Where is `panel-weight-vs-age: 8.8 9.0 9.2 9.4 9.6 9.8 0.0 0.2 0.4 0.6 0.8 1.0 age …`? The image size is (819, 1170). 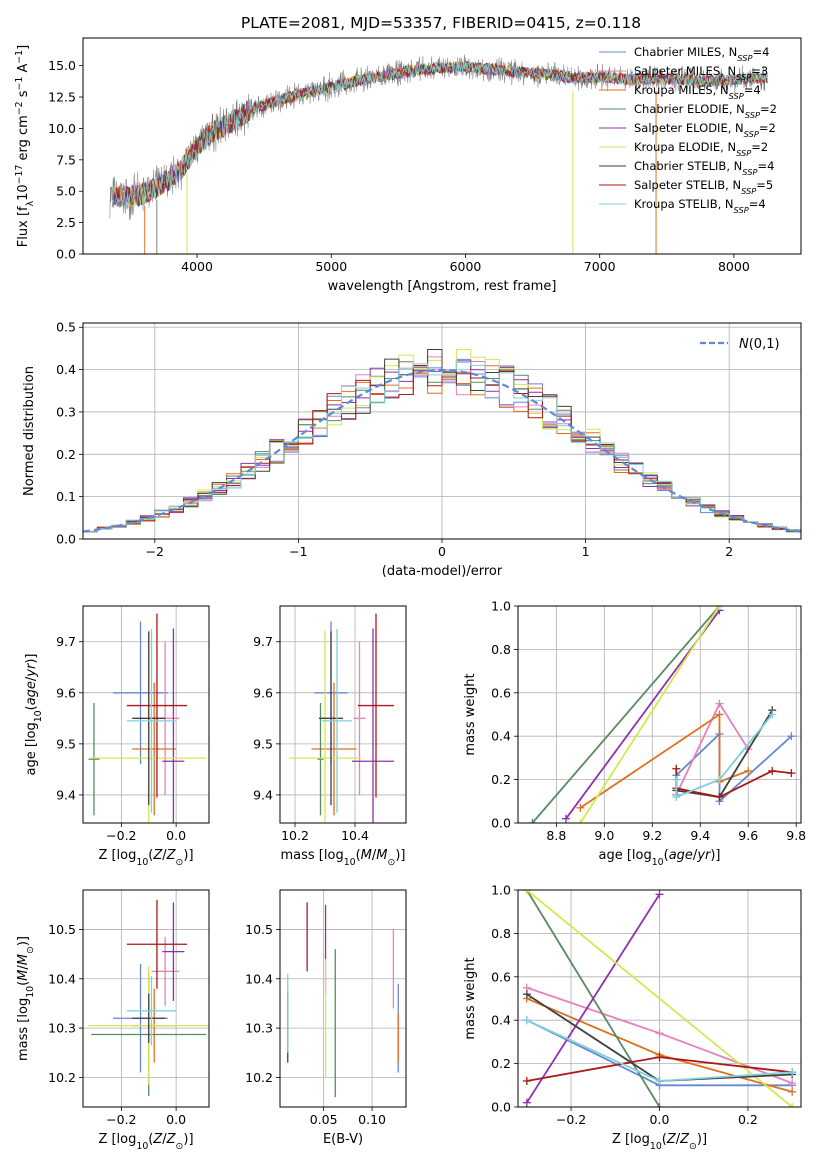 panel-weight-vs-age: 8.8 9.0 9.2 9.4 9.6 9.8 0.0 0.2 0.4 0.6 0.8 1.0 age … is located at coordinates (634, 733).